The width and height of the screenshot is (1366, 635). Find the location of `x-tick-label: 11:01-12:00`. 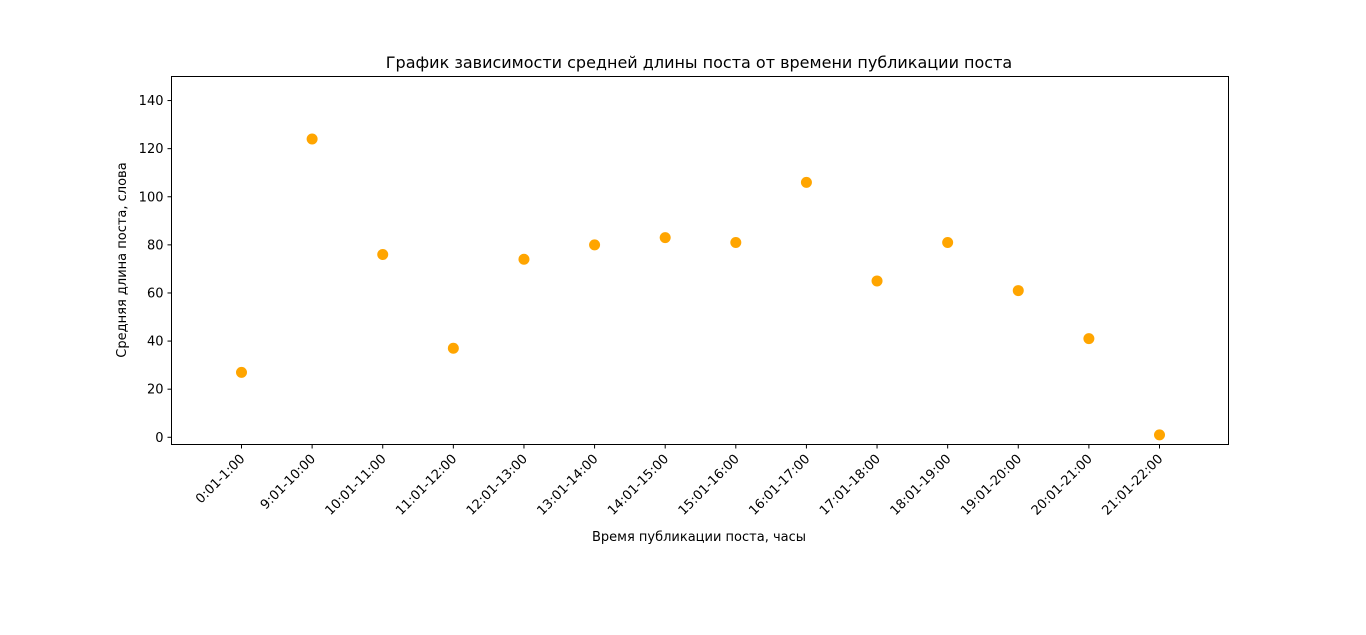

x-tick-label: 11:01-12:00 is located at coordinates (426, 485).